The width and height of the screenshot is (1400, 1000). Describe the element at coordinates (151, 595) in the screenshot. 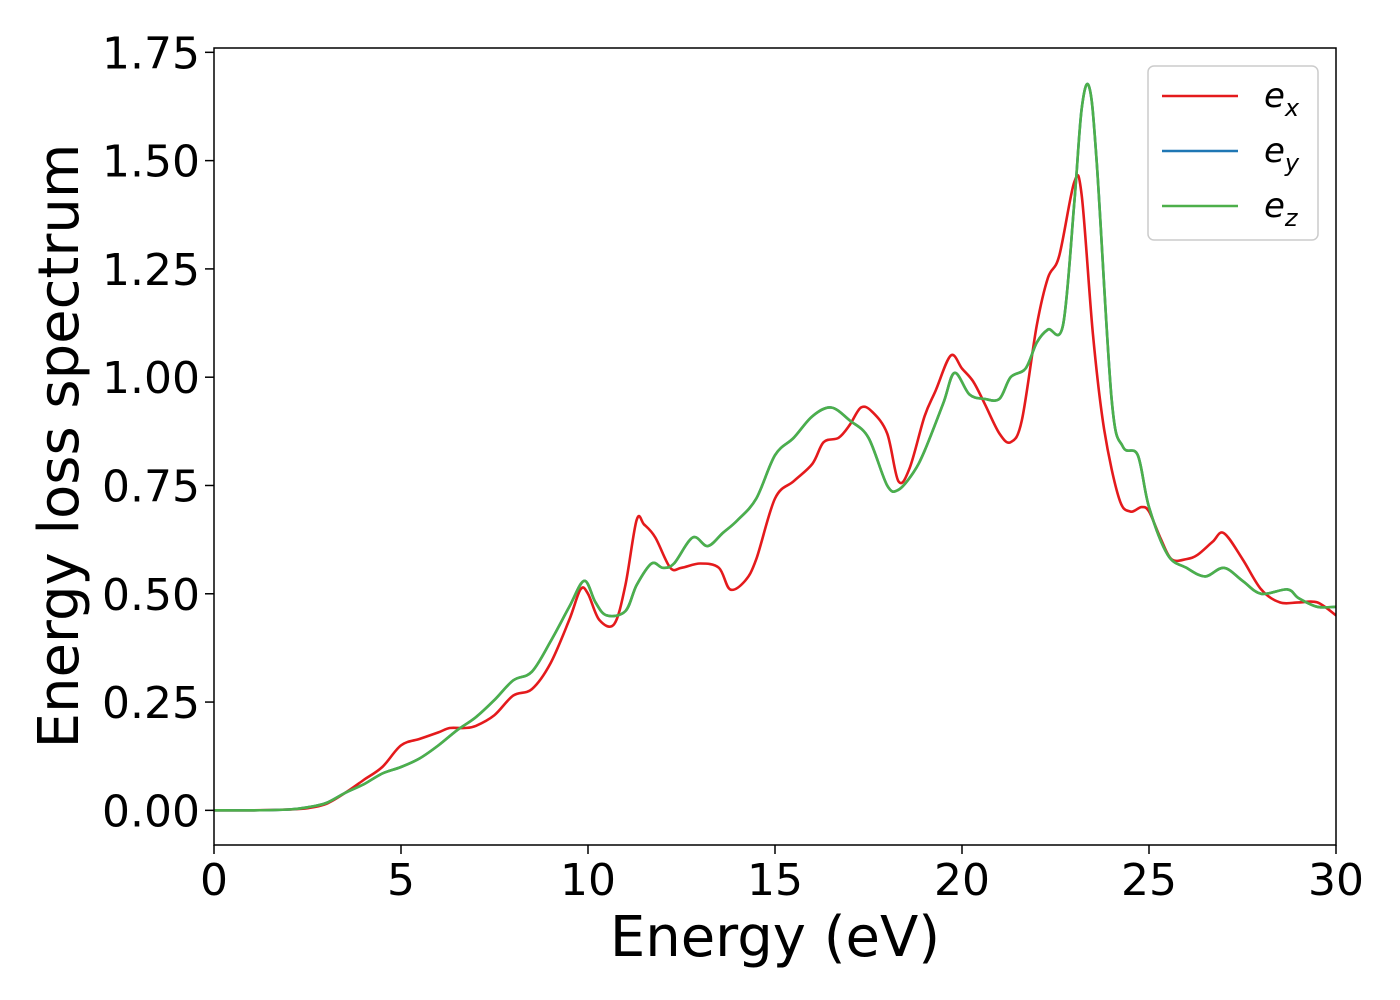

I see `y-tick-label: 0.50` at that location.